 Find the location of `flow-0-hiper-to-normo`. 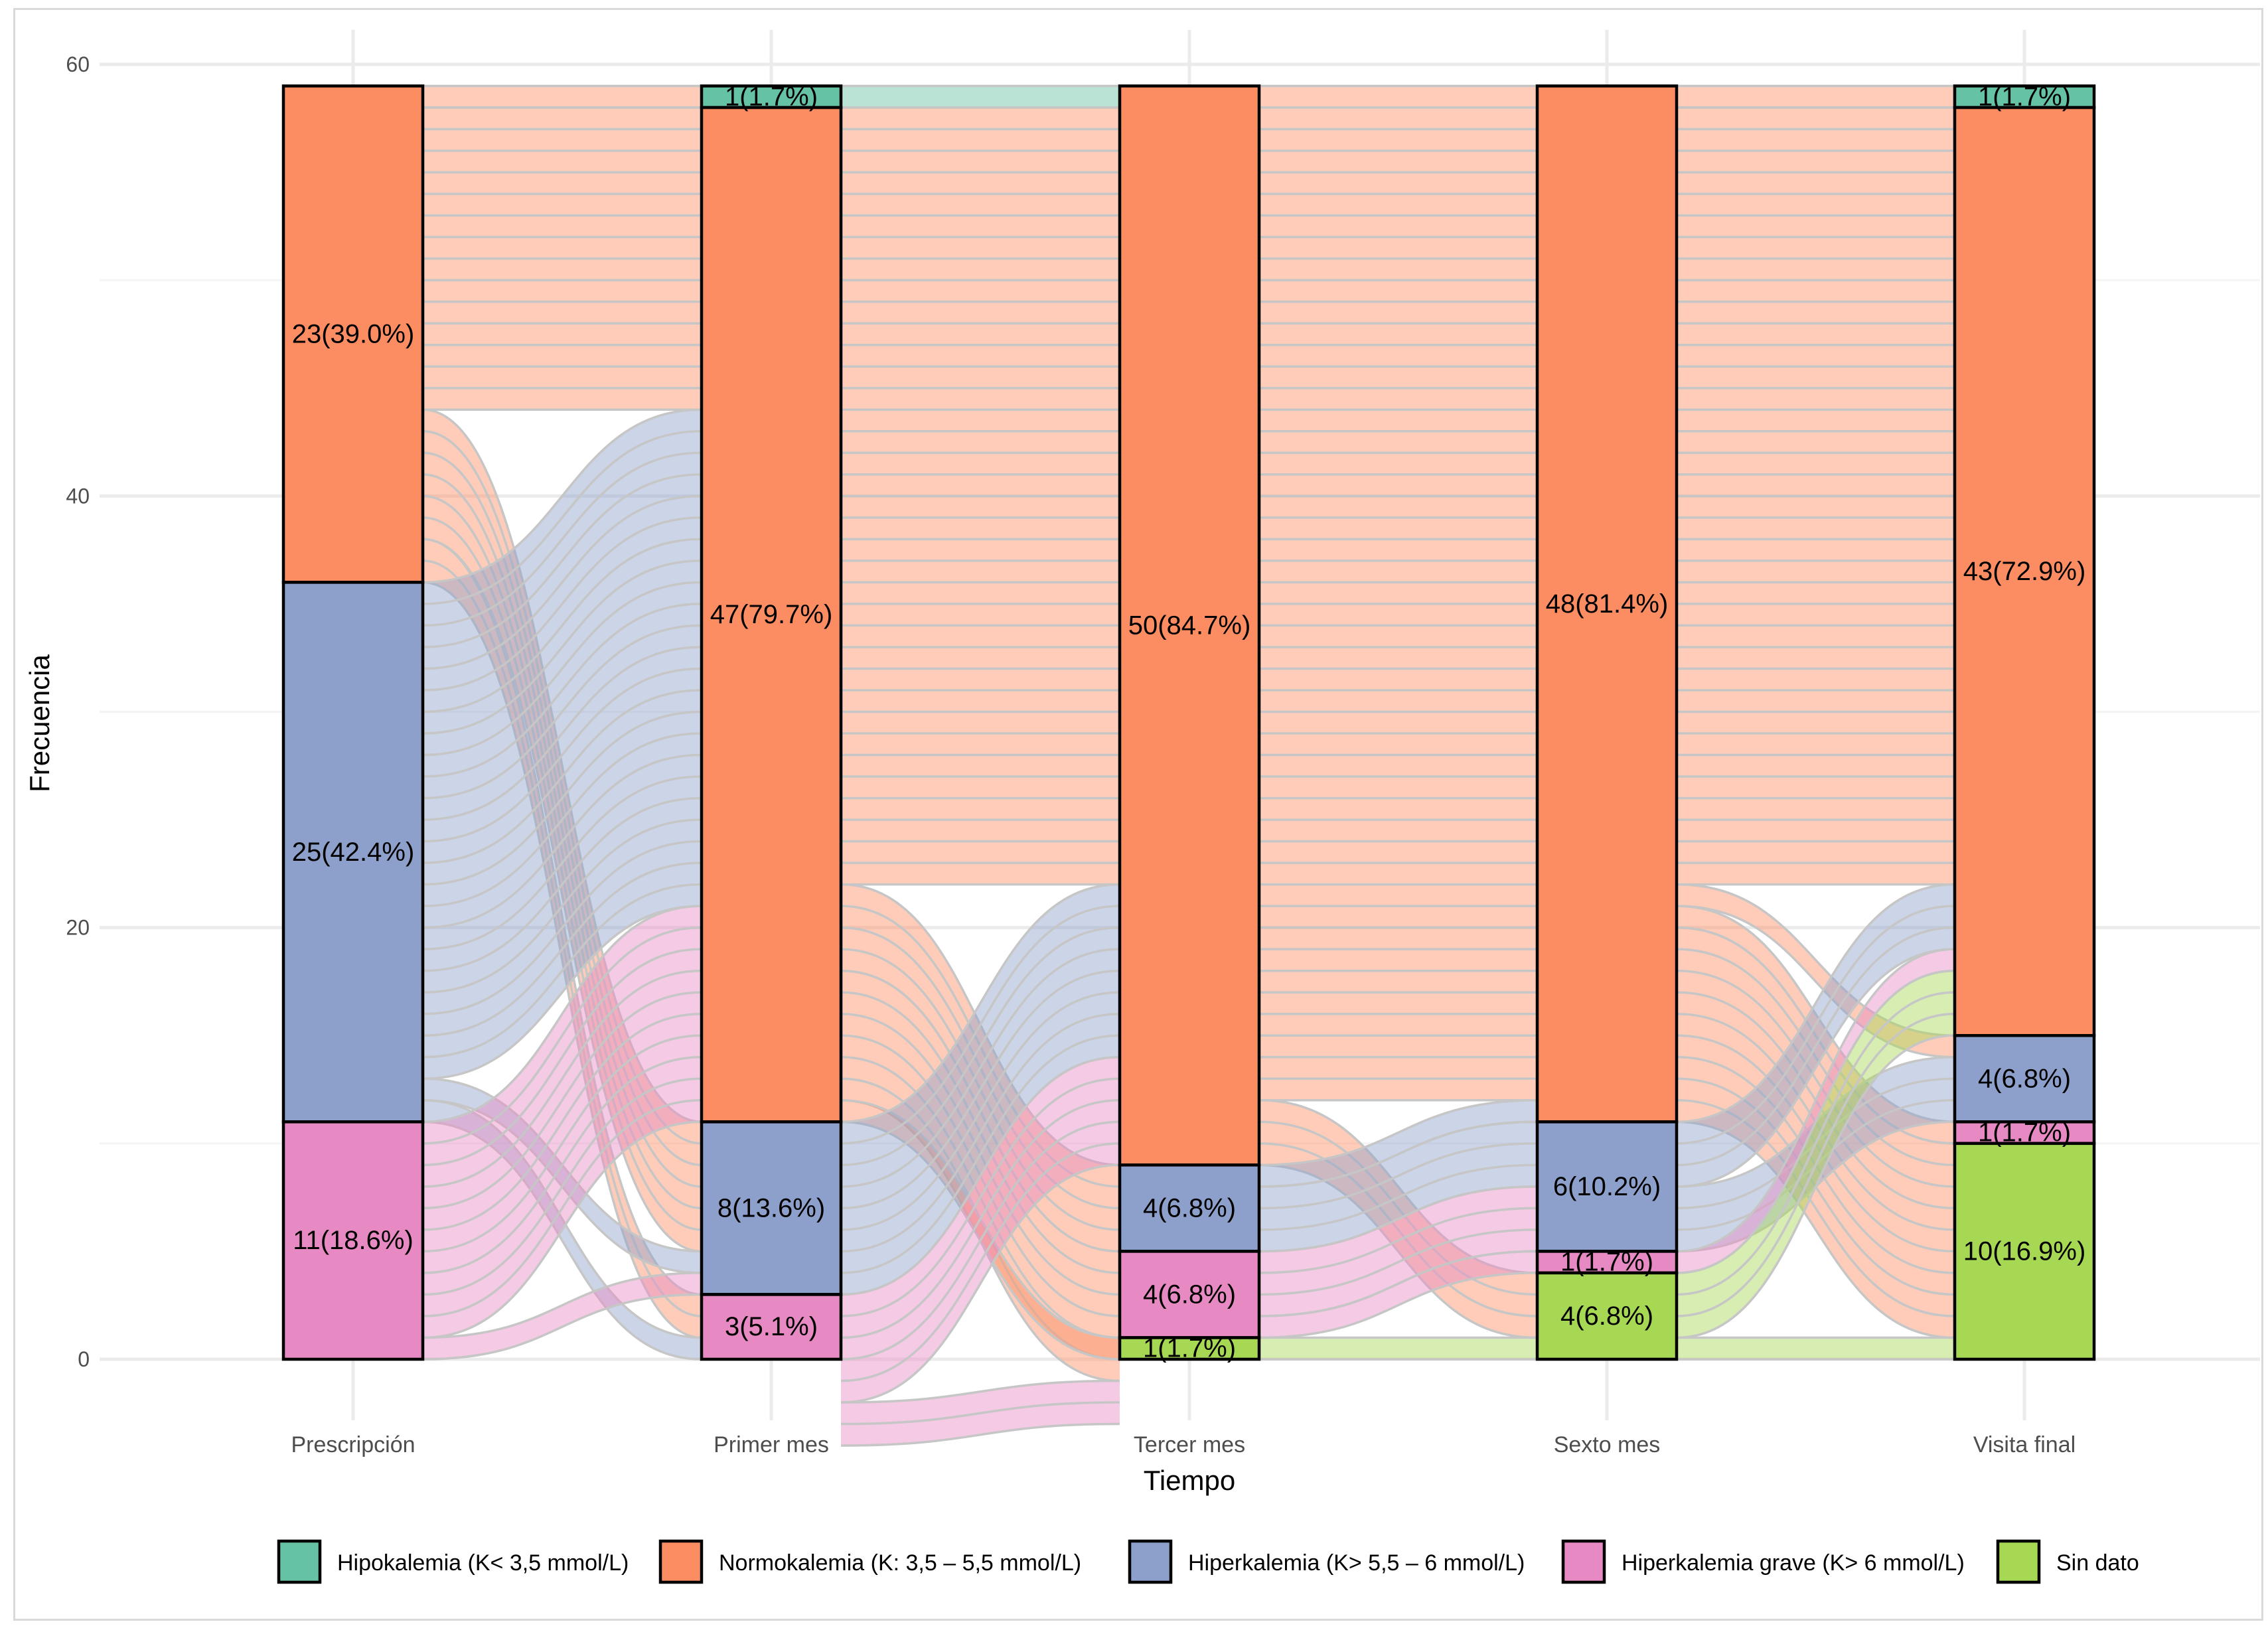

flow-0-hiper-to-normo is located at coordinates (562, 744).